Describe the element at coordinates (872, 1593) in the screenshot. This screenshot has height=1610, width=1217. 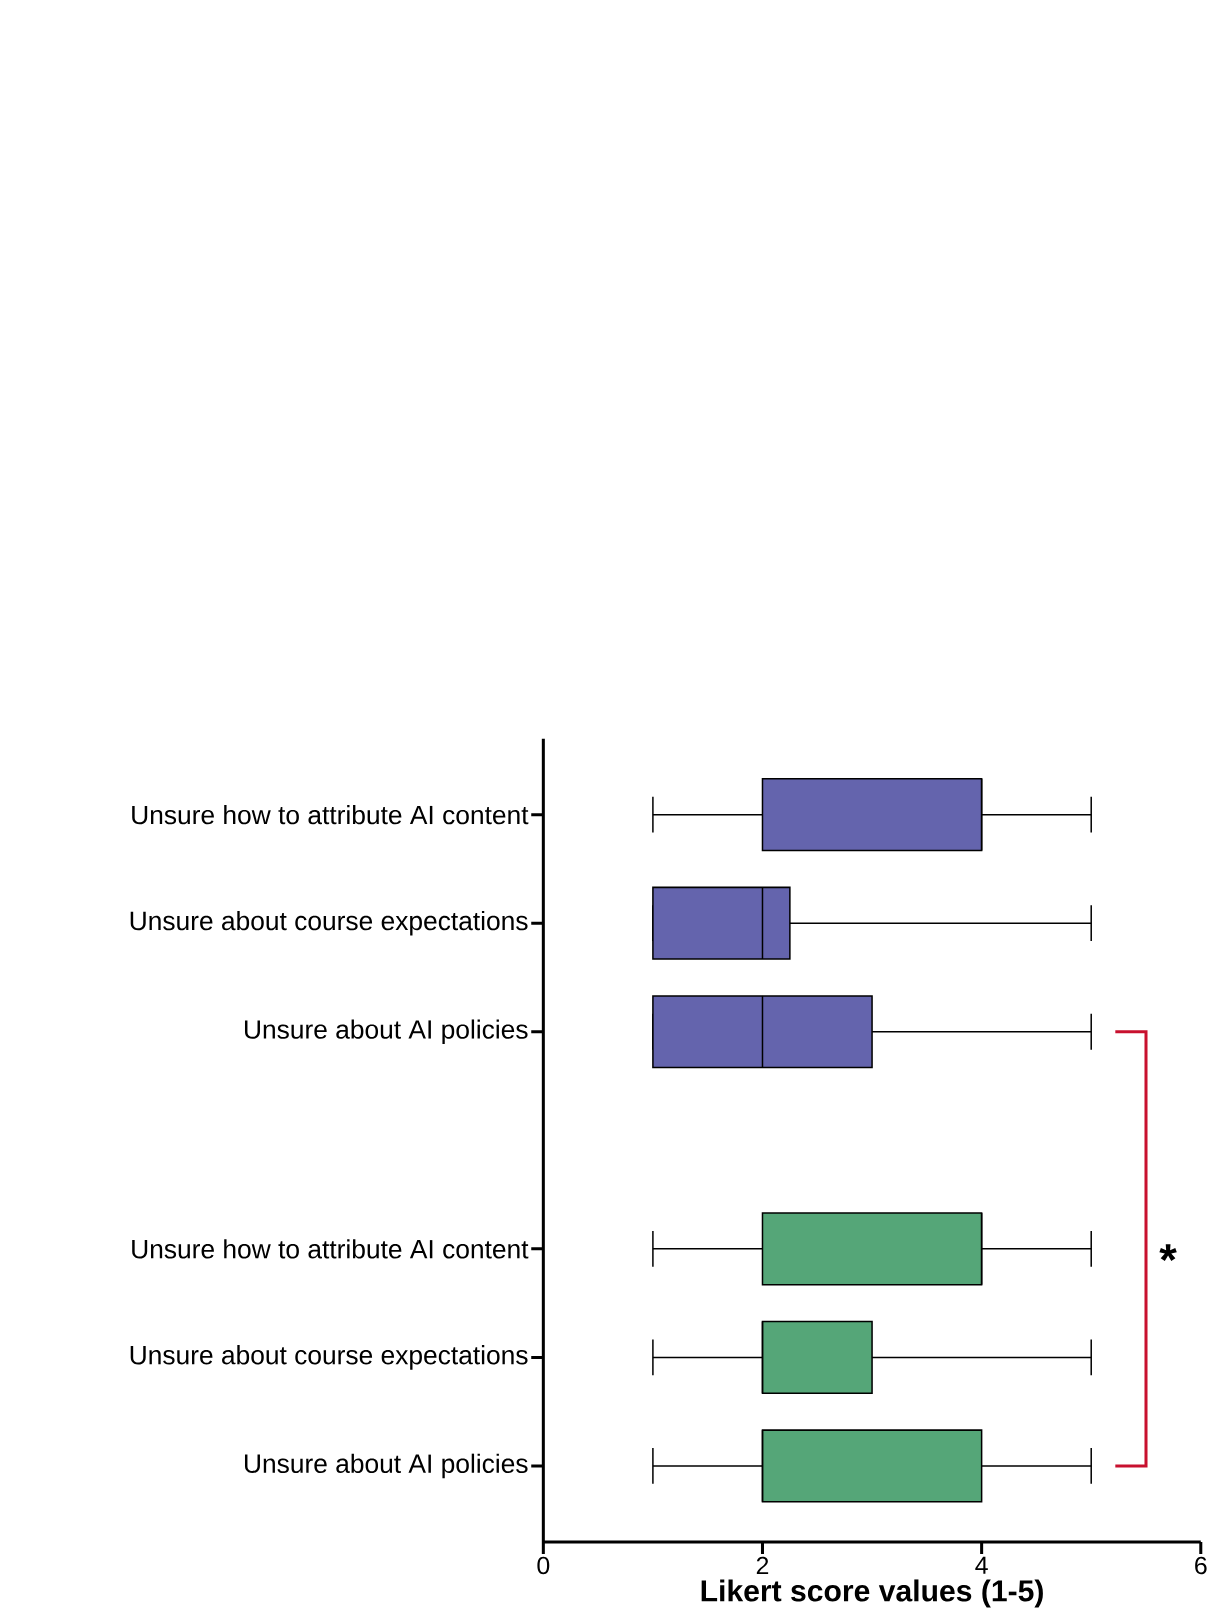
I see `x-axis-title: Likert score values (1-5)` at that location.